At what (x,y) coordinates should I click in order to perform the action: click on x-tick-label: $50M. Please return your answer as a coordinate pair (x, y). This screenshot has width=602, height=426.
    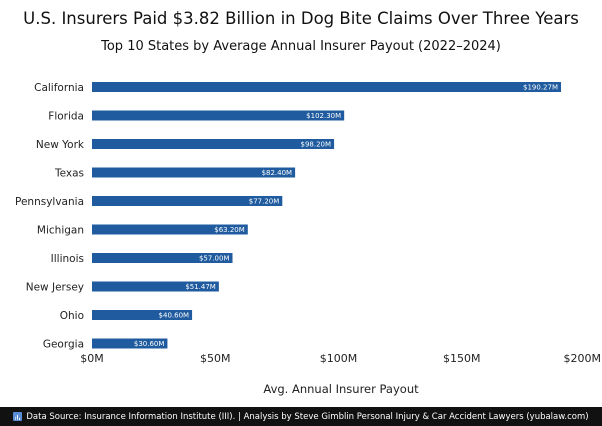
    Looking at the image, I should click on (215, 358).